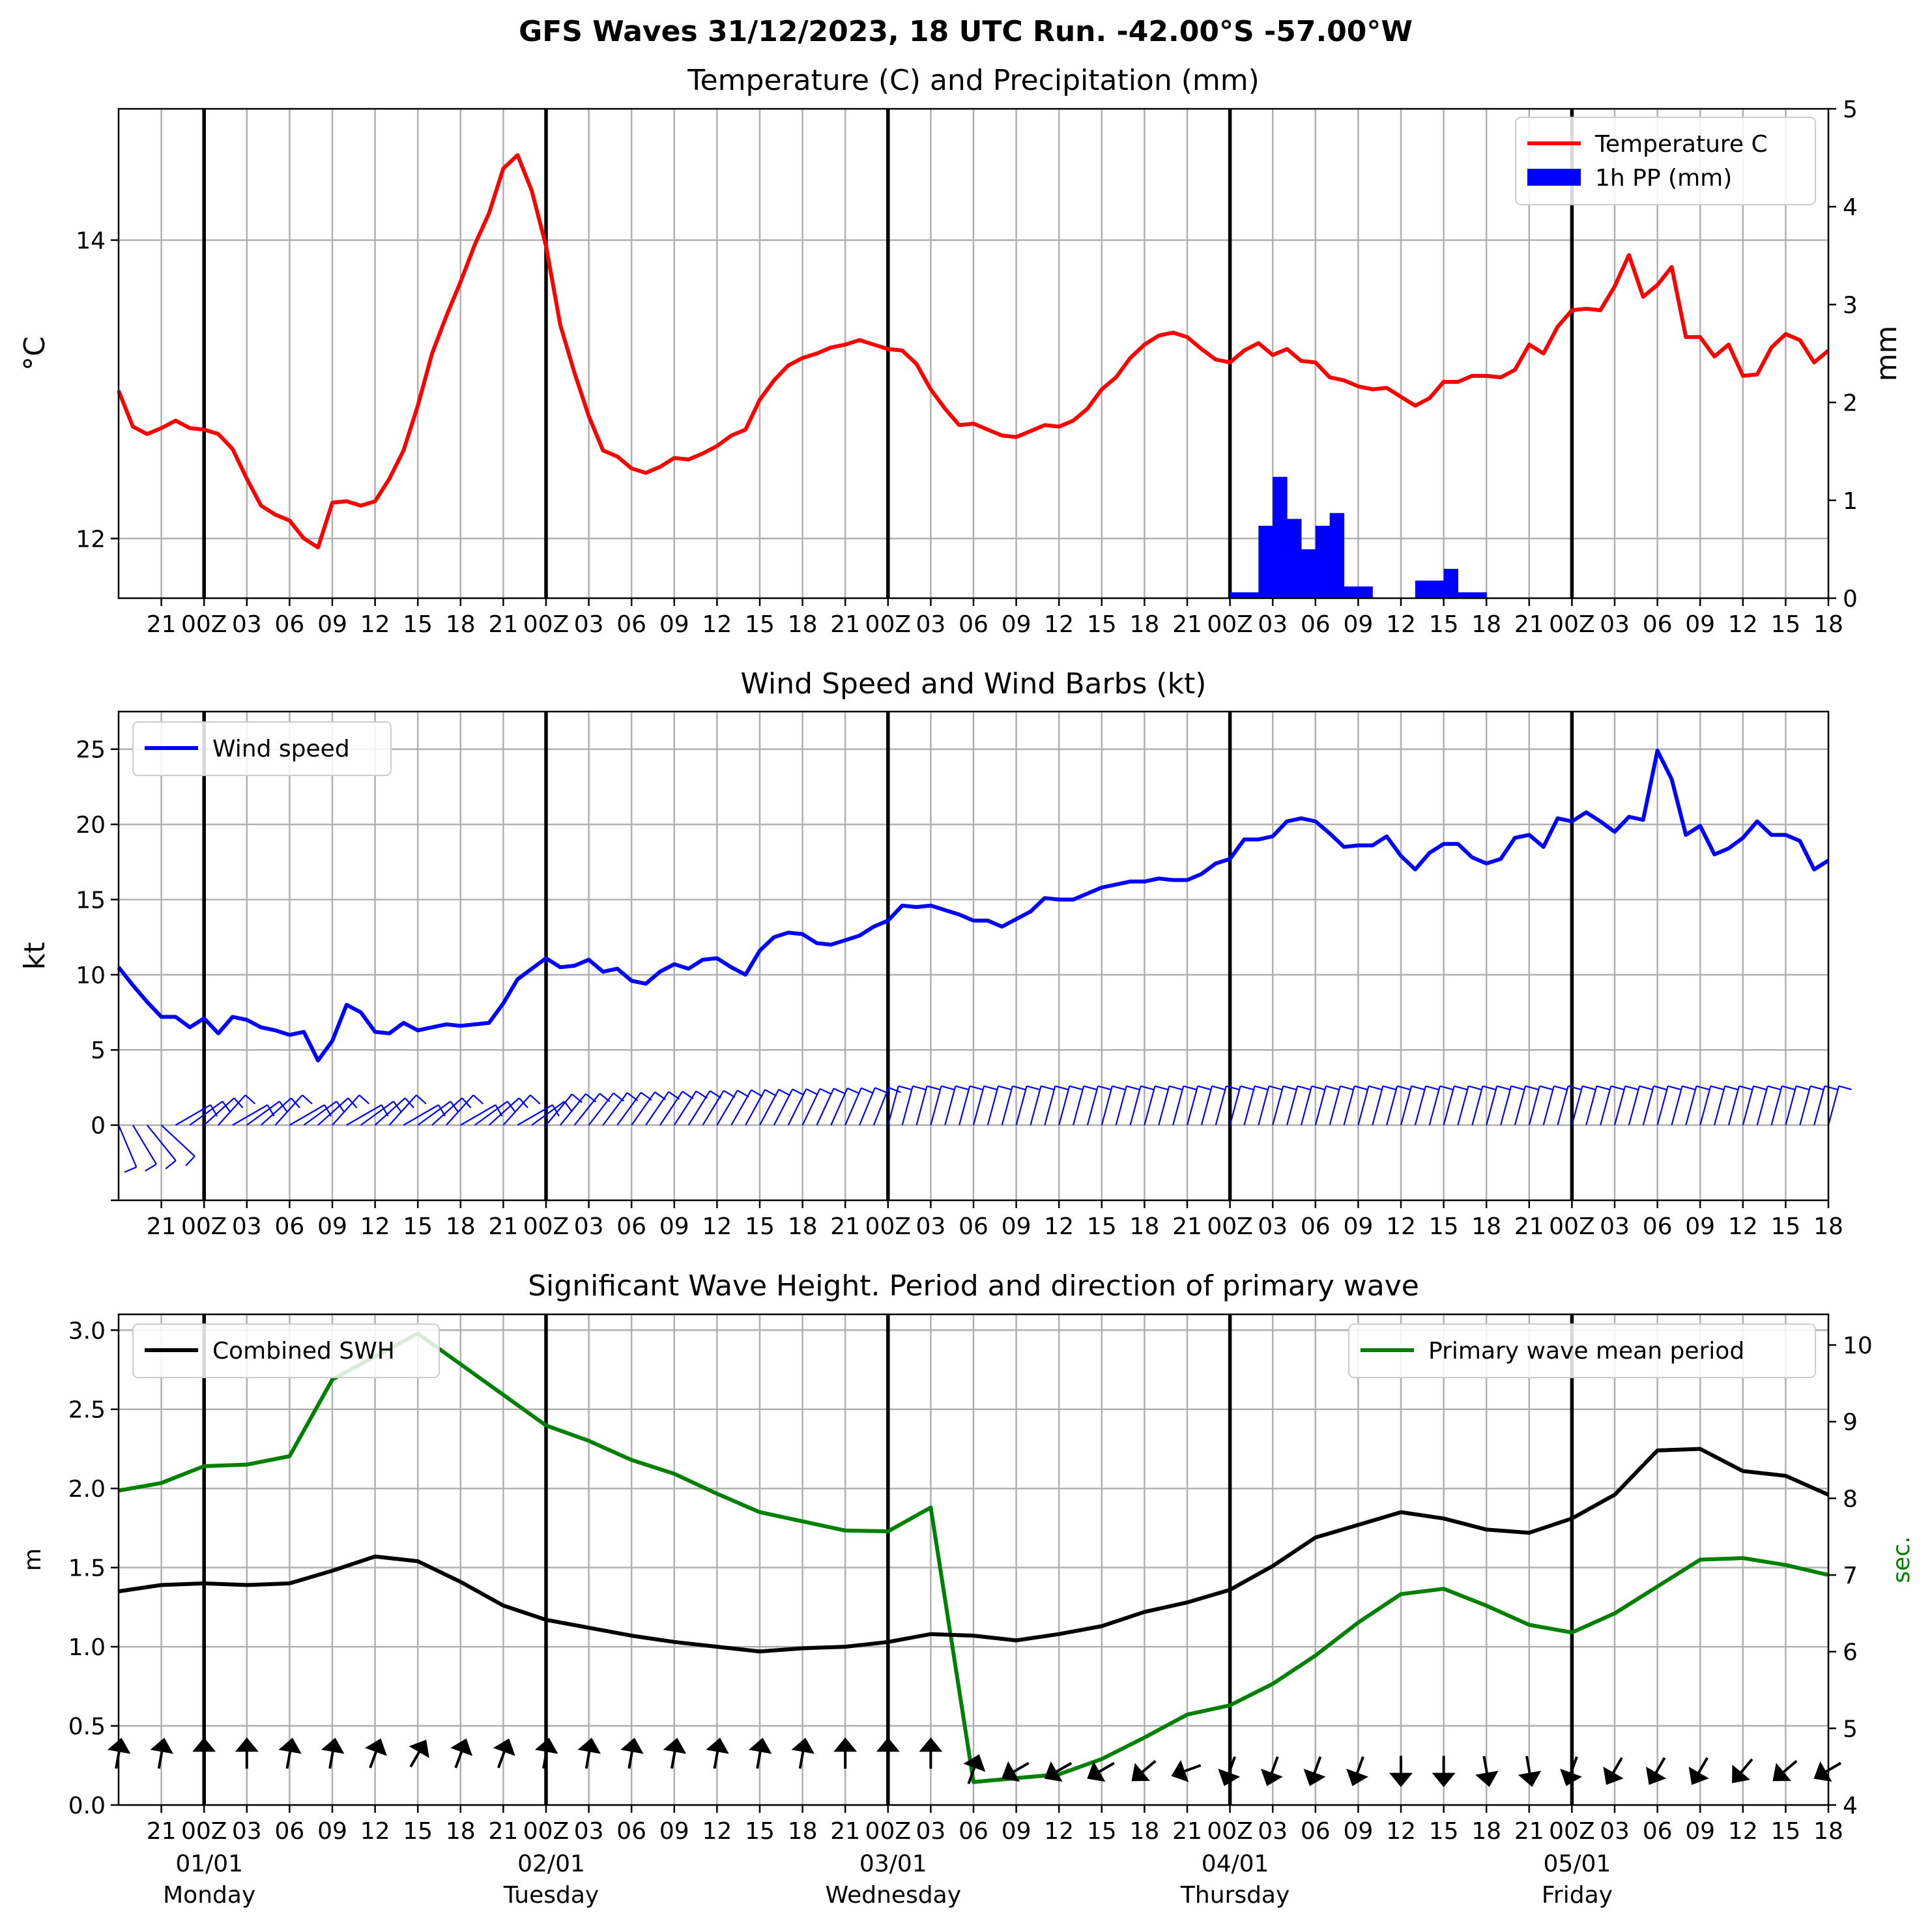 Image resolution: width=1932 pixels, height=1921 pixels. I want to click on y-axis-label: kt, so click(34, 956).